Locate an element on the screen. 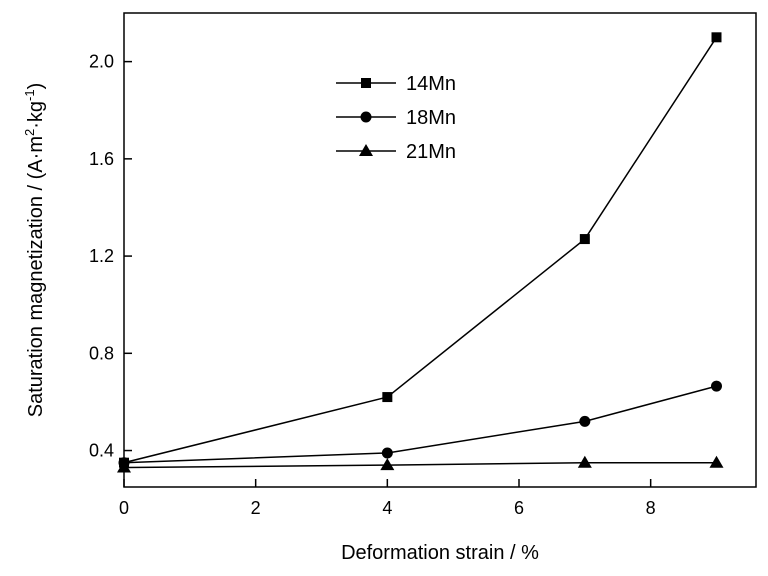 The image size is (768, 576). legend: 14Mn 18Mn 21Mn is located at coordinates (396, 118).